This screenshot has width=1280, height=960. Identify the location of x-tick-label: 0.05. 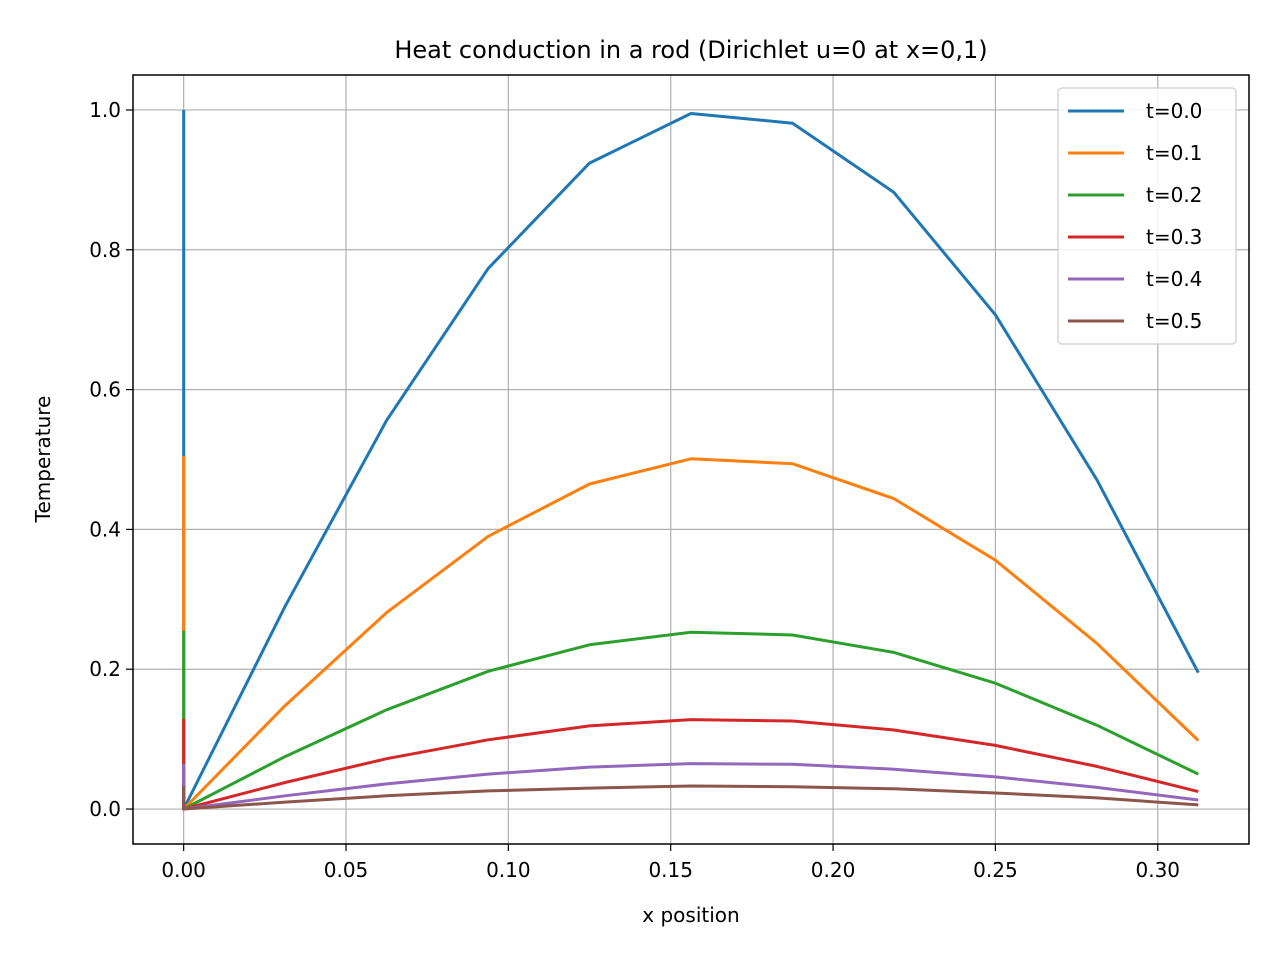
(346, 870).